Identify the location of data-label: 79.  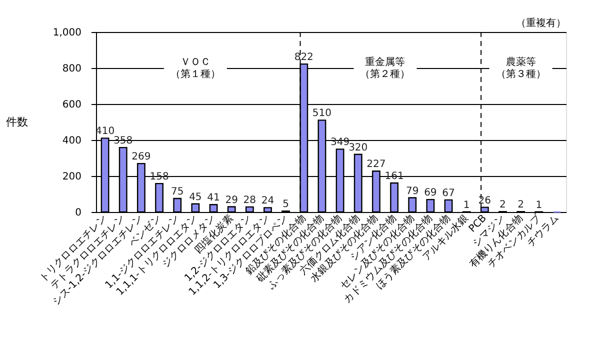
(412, 191).